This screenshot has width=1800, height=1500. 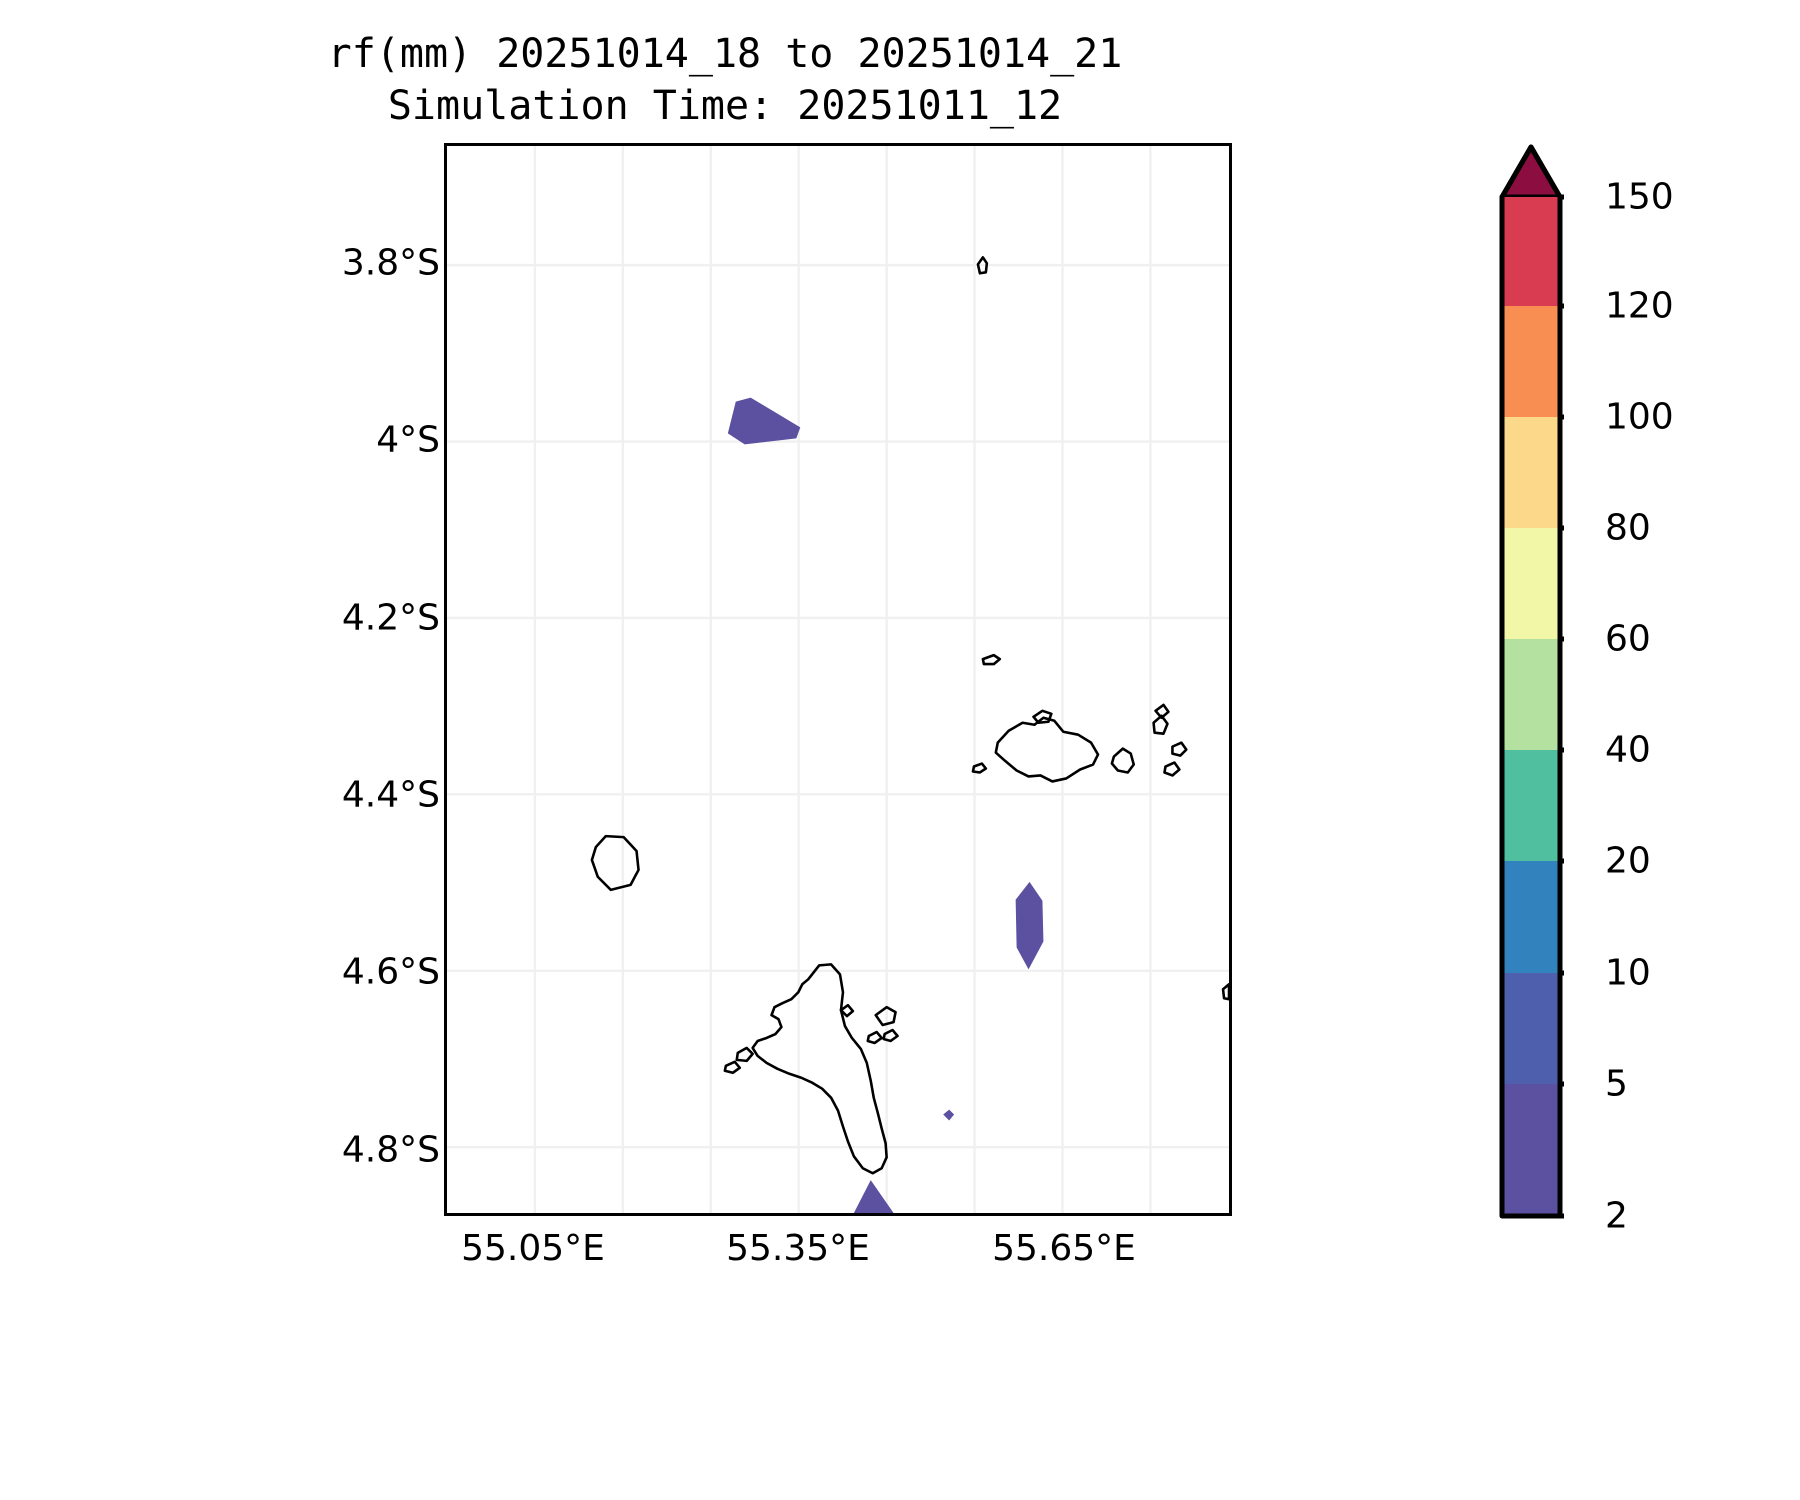 I want to click on coastline-la-digue, so click(x=1123, y=760).